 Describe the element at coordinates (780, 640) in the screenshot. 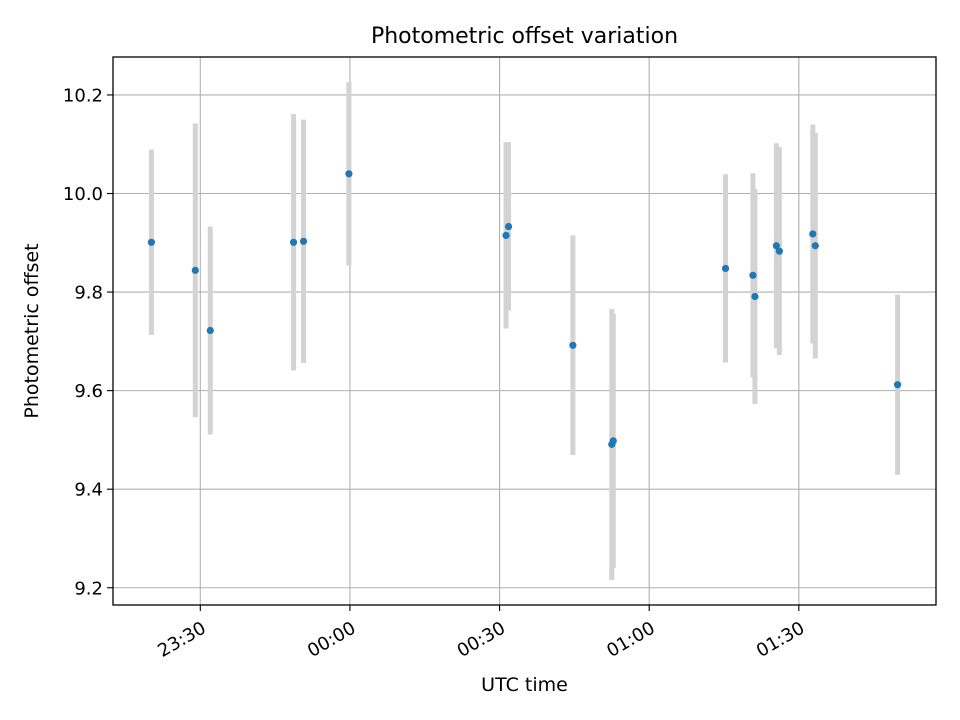

I see `x-tick-label: 01:30` at that location.